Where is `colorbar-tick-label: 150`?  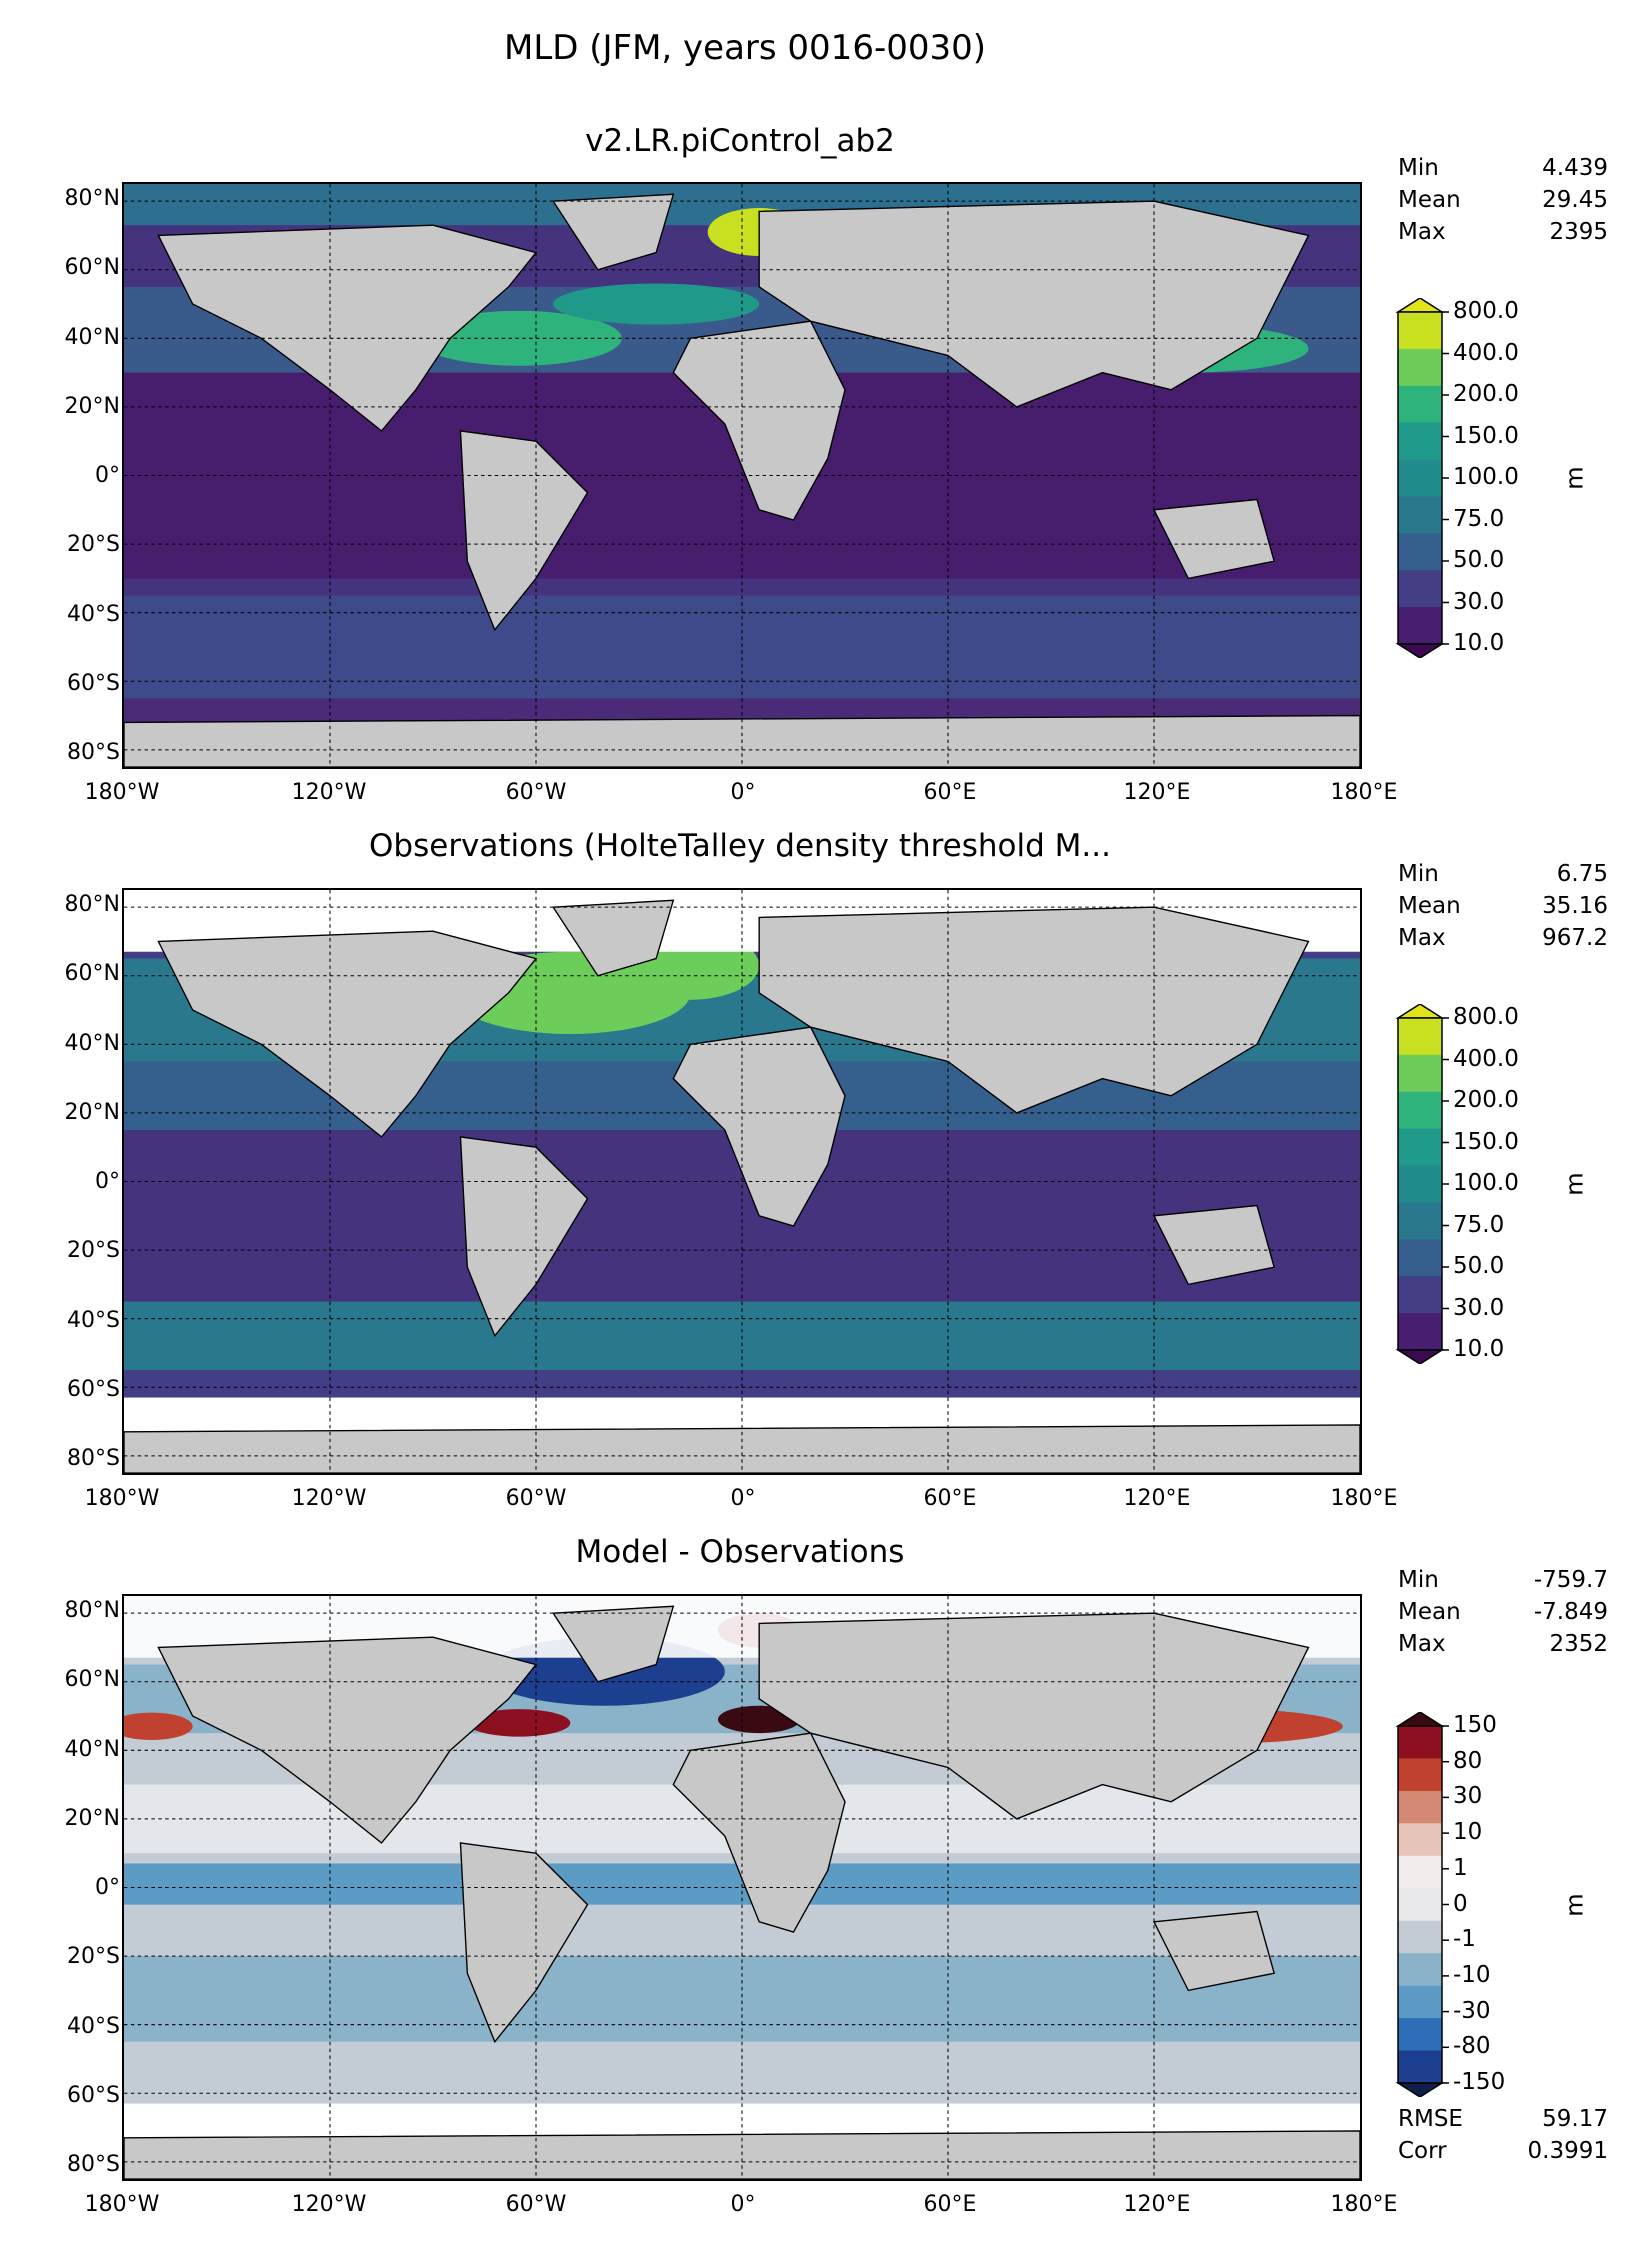
colorbar-tick-label: 150 is located at coordinates (1475, 1725).